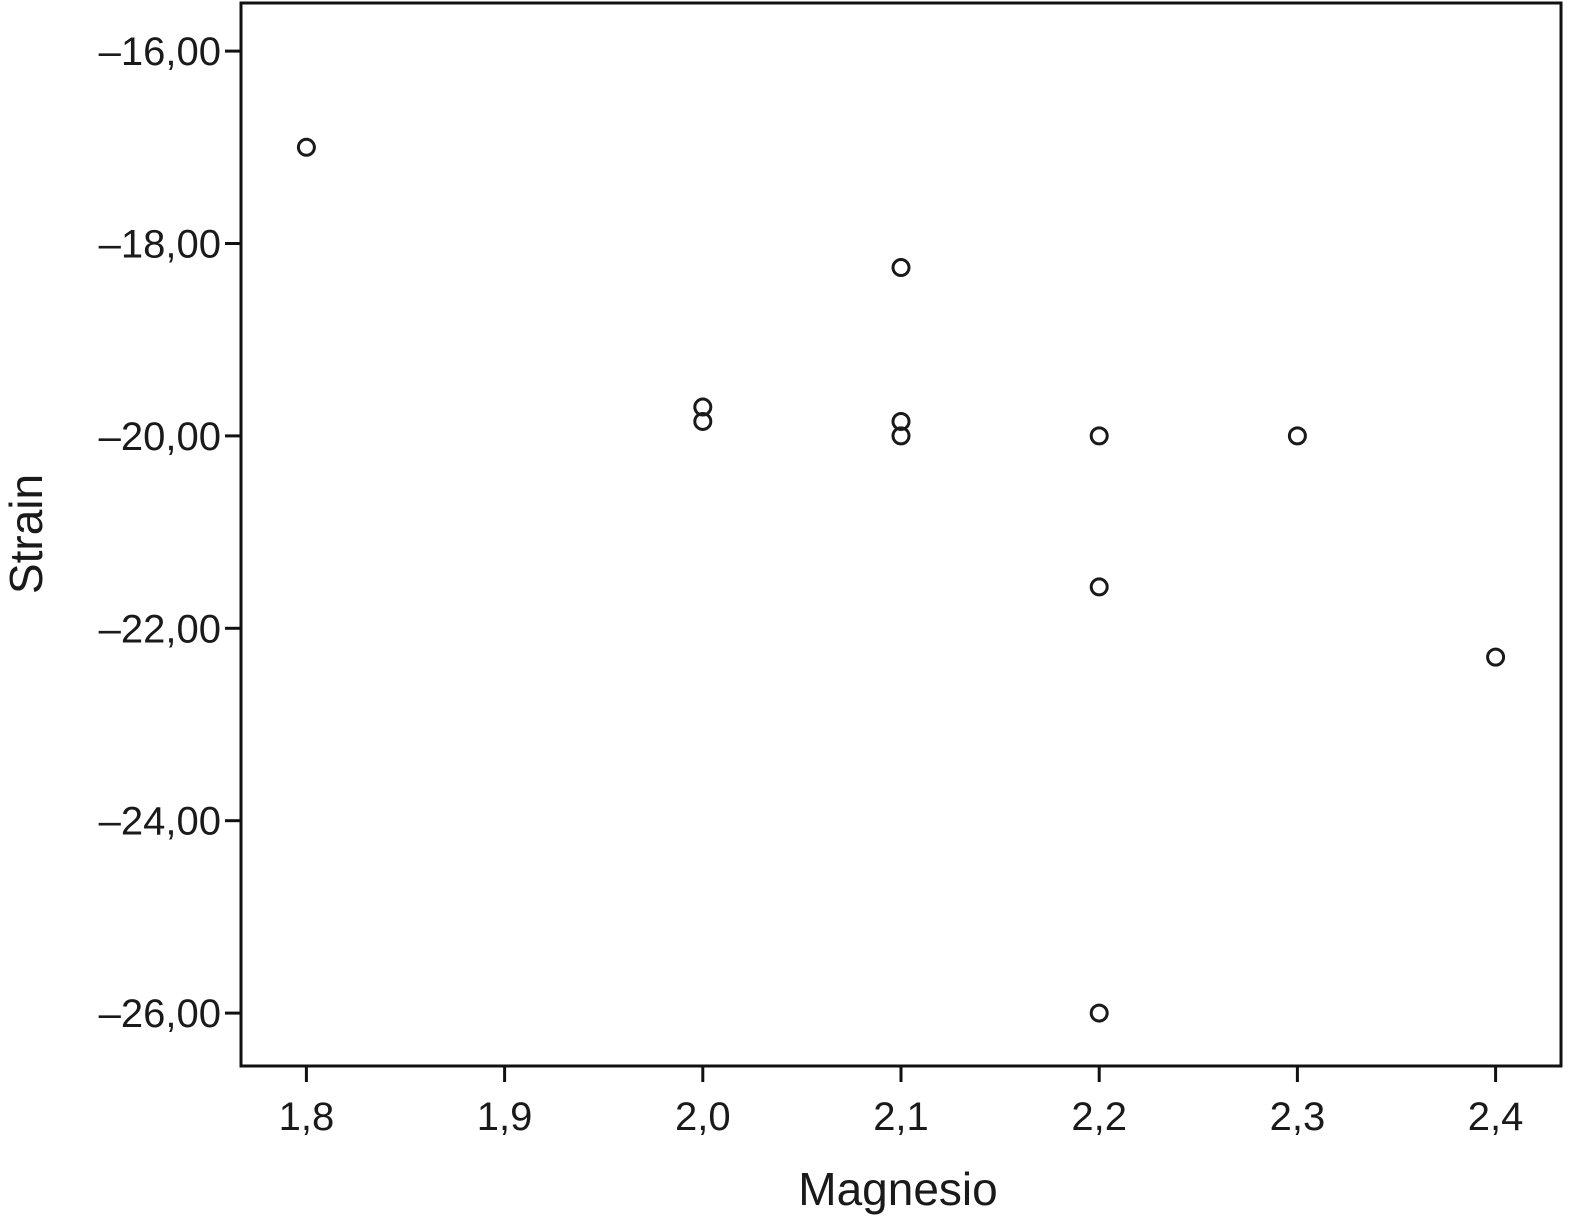 This screenshot has height=1232, width=1589. What do you see at coordinates (160, 822) in the screenshot?
I see `y-tick-label: –24,00` at bounding box center [160, 822].